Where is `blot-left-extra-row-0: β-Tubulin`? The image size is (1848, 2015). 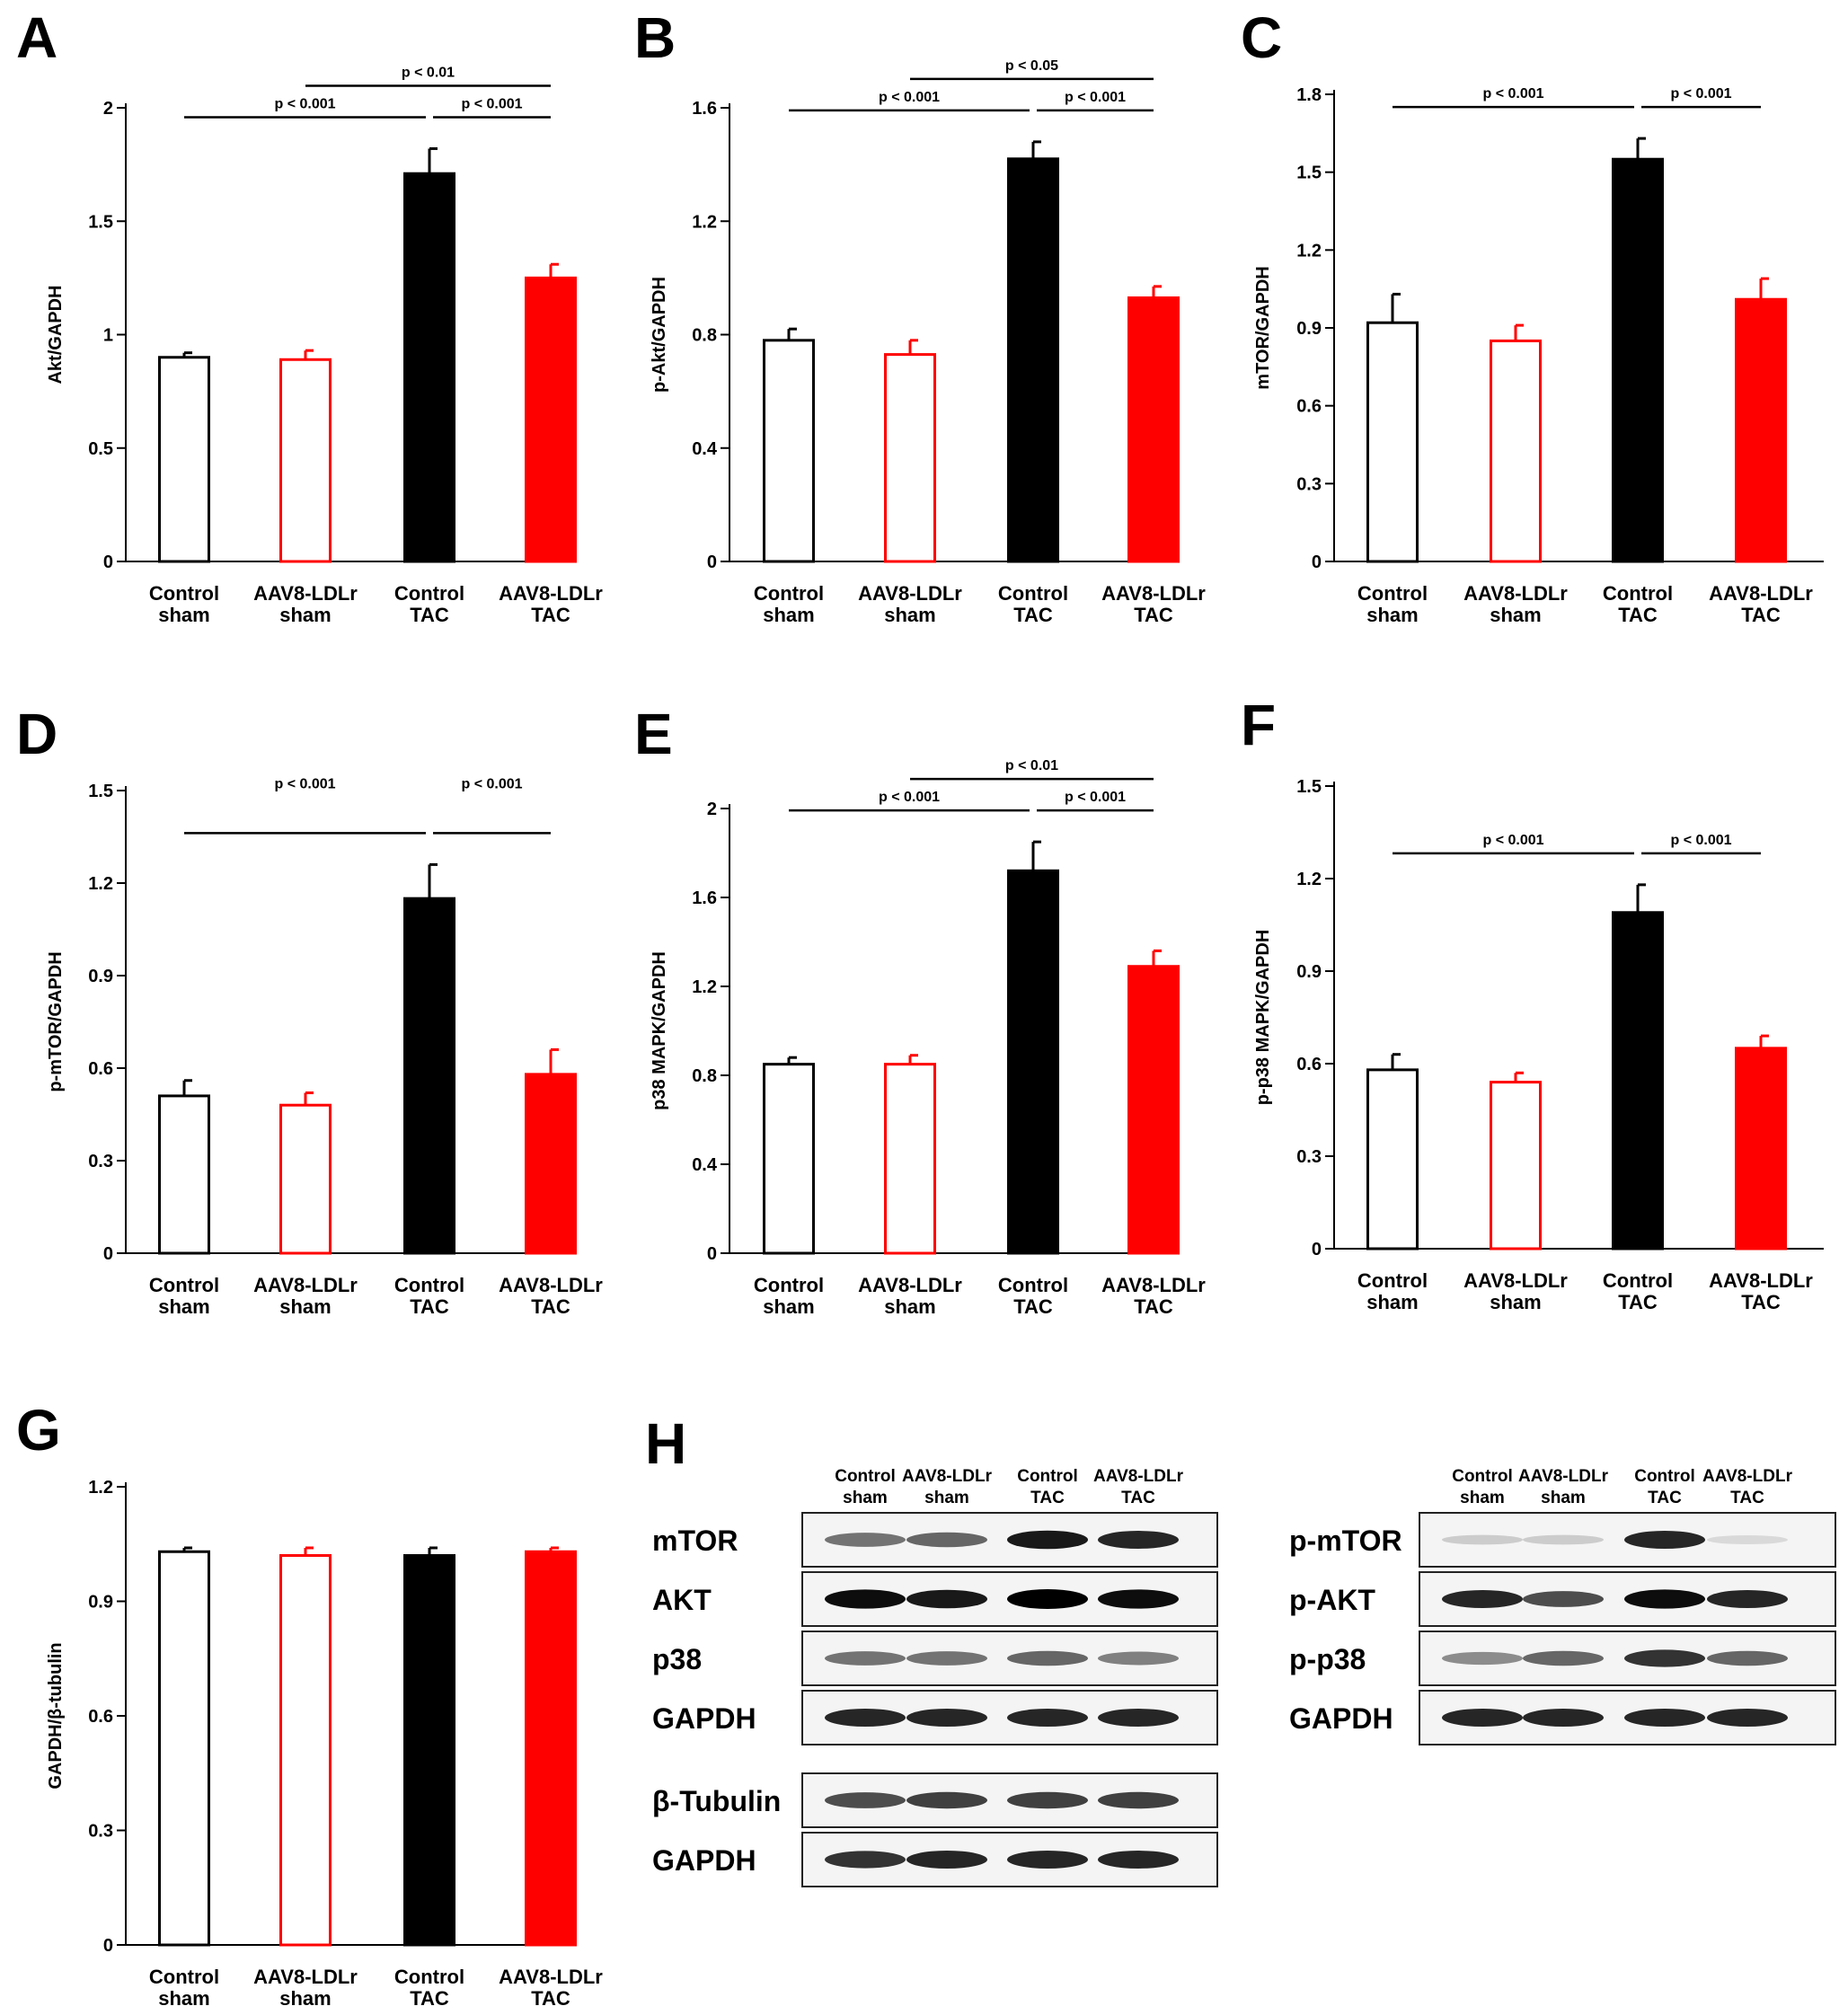
blot-left-extra-row-0: β-Tubulin is located at coordinates (935, 1800).